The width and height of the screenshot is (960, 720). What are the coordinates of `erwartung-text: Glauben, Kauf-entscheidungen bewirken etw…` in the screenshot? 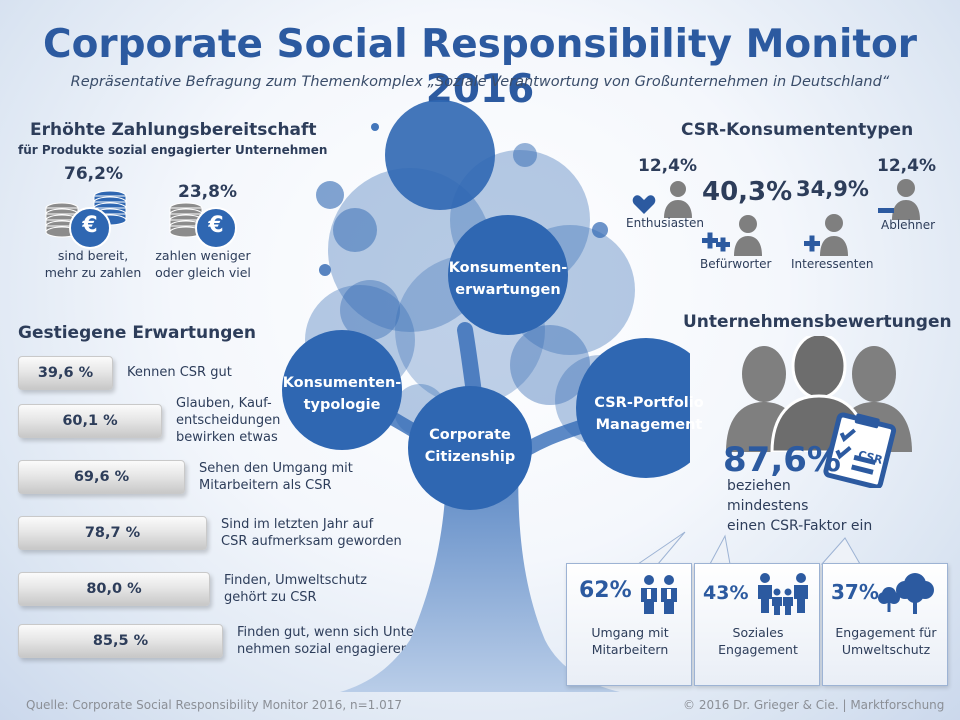 It's located at (228, 420).